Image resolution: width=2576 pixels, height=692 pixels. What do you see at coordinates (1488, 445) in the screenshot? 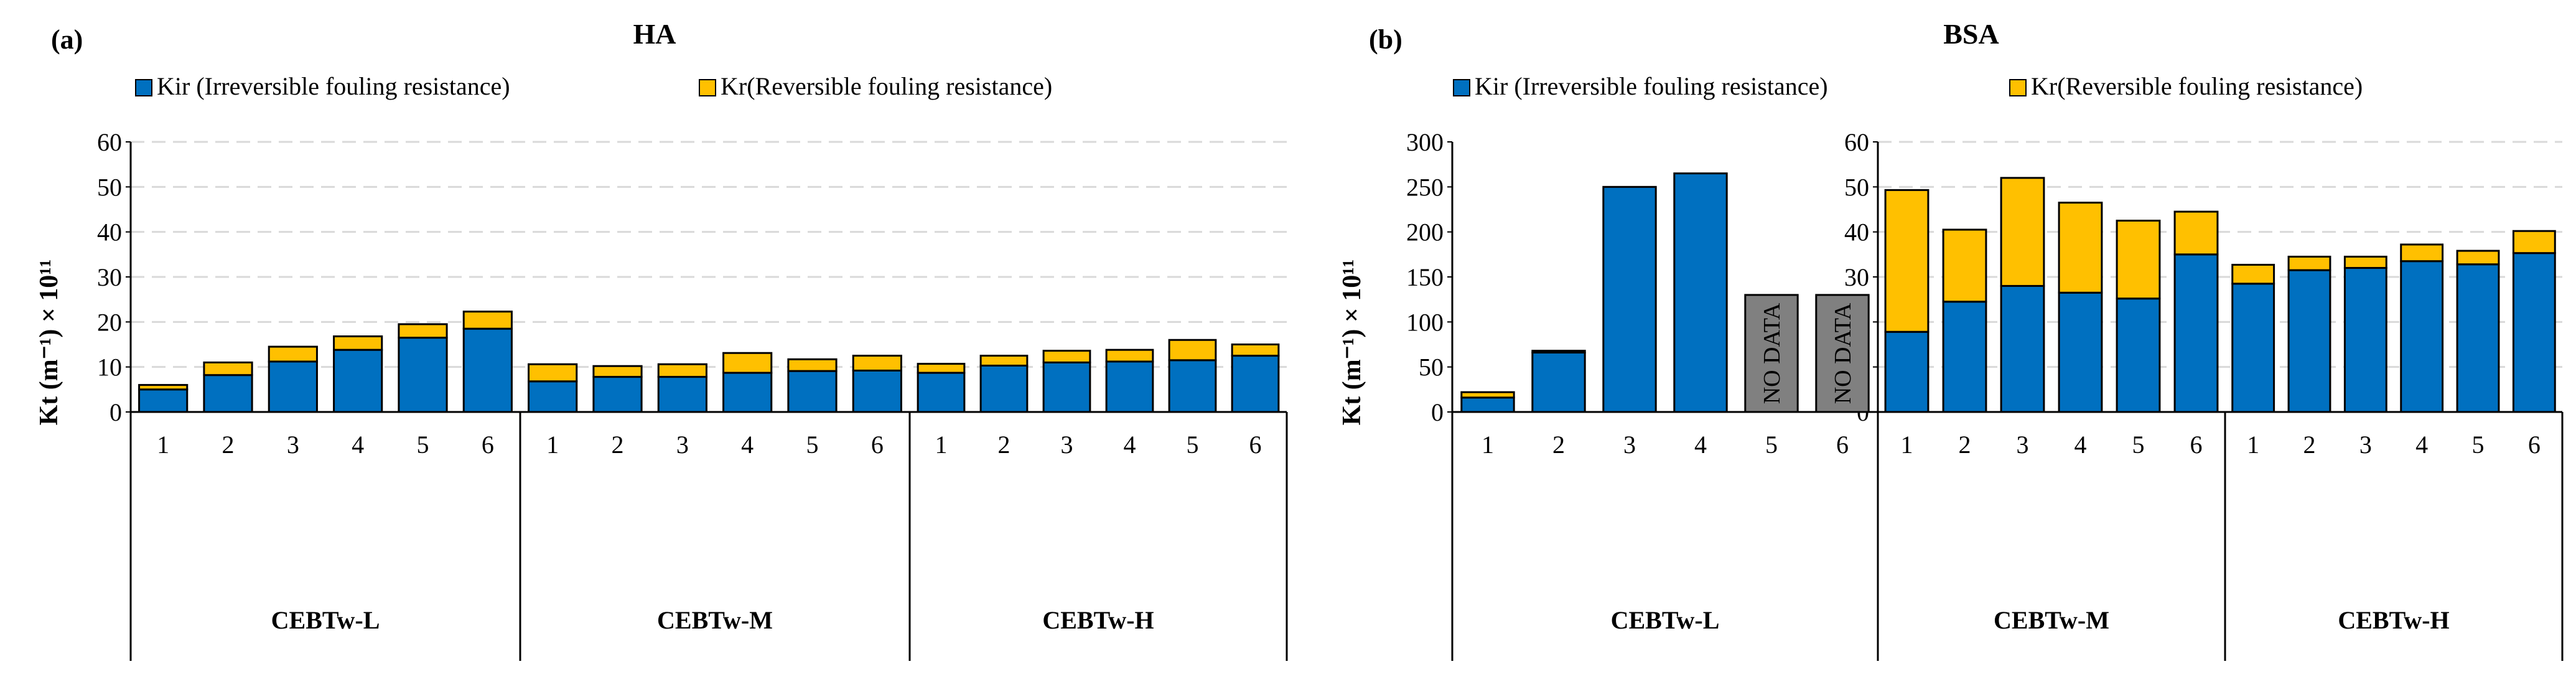
I see `panel-b-g0-xtick-1: 1` at bounding box center [1488, 445].